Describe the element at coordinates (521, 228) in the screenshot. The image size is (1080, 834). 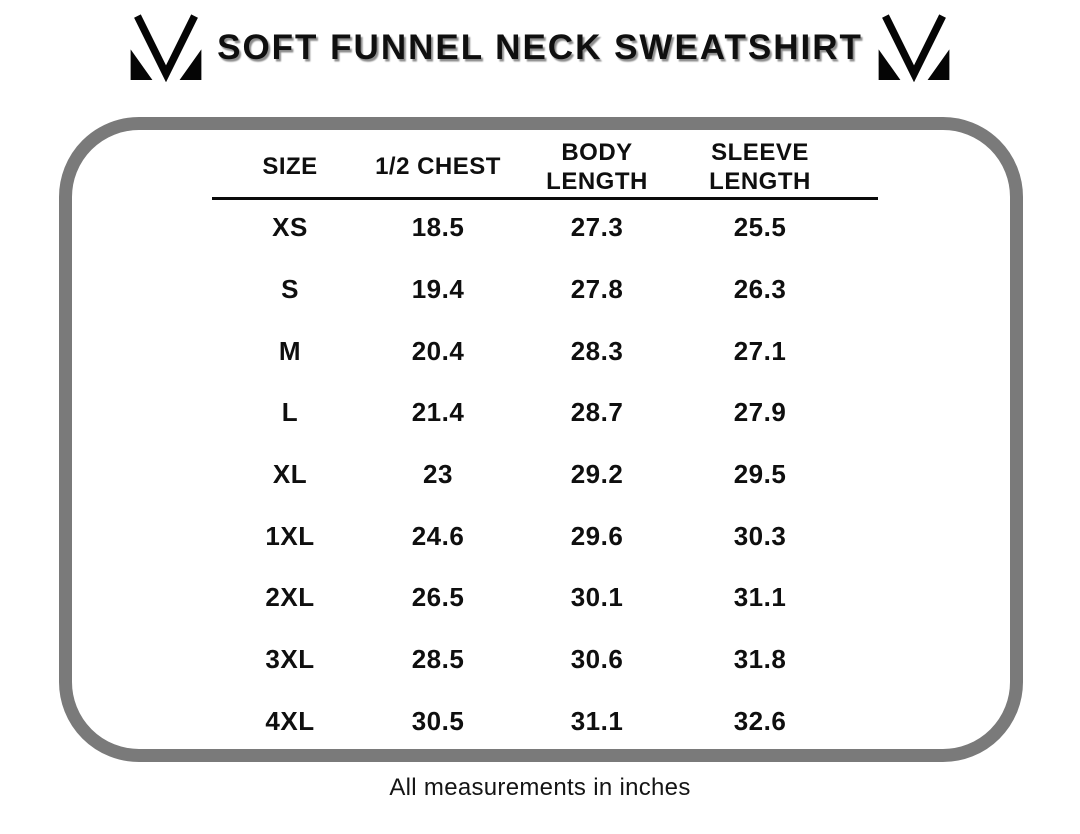
I see `table-row: XS 18.5 27.3 25.5` at that location.